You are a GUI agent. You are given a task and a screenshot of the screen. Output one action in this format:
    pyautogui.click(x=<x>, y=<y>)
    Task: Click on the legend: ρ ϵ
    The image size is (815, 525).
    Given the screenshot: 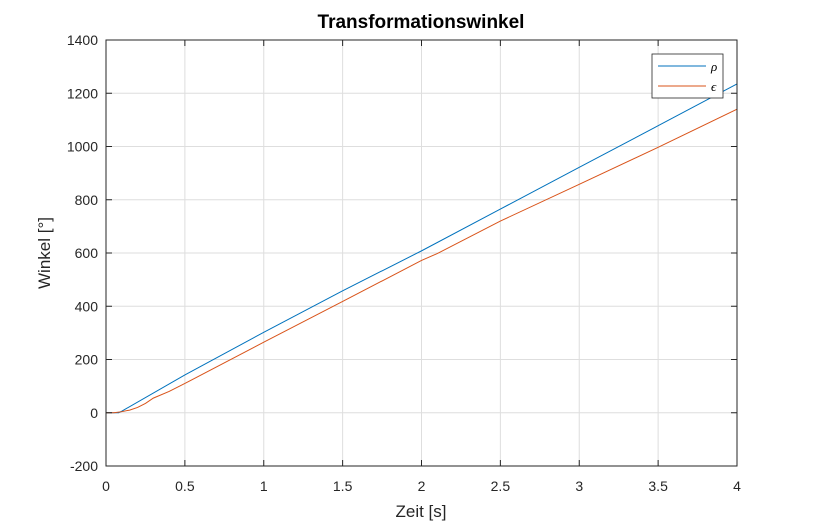 What is the action you would take?
    pyautogui.click(x=687, y=76)
    